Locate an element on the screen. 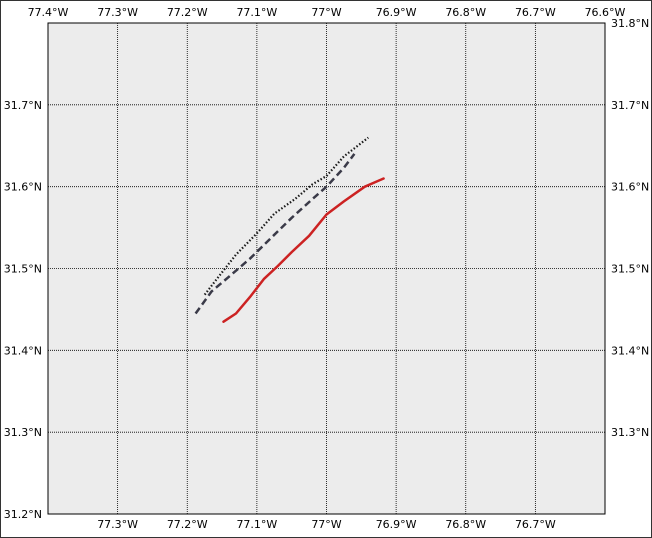  lon-label-bottom: 77.1°W is located at coordinates (256, 524).